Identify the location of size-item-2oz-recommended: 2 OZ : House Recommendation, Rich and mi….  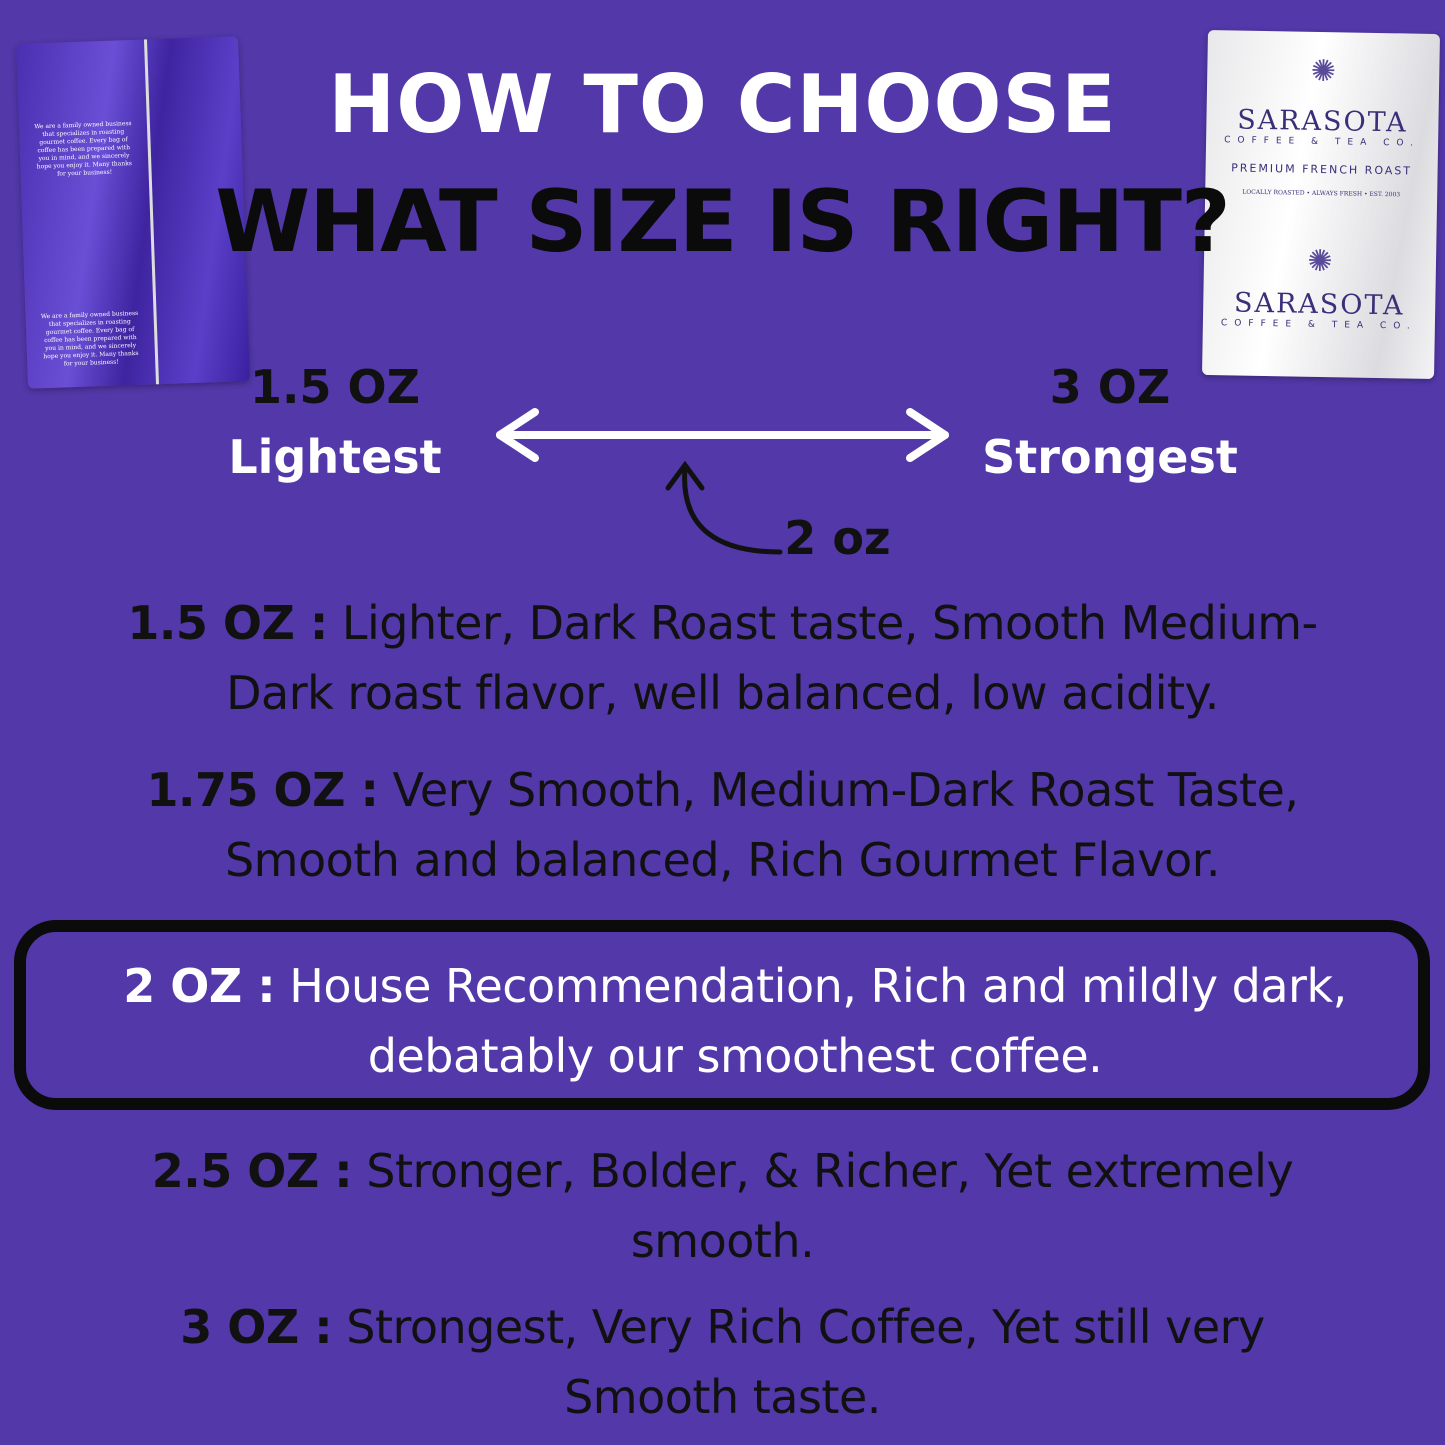
(735, 1021).